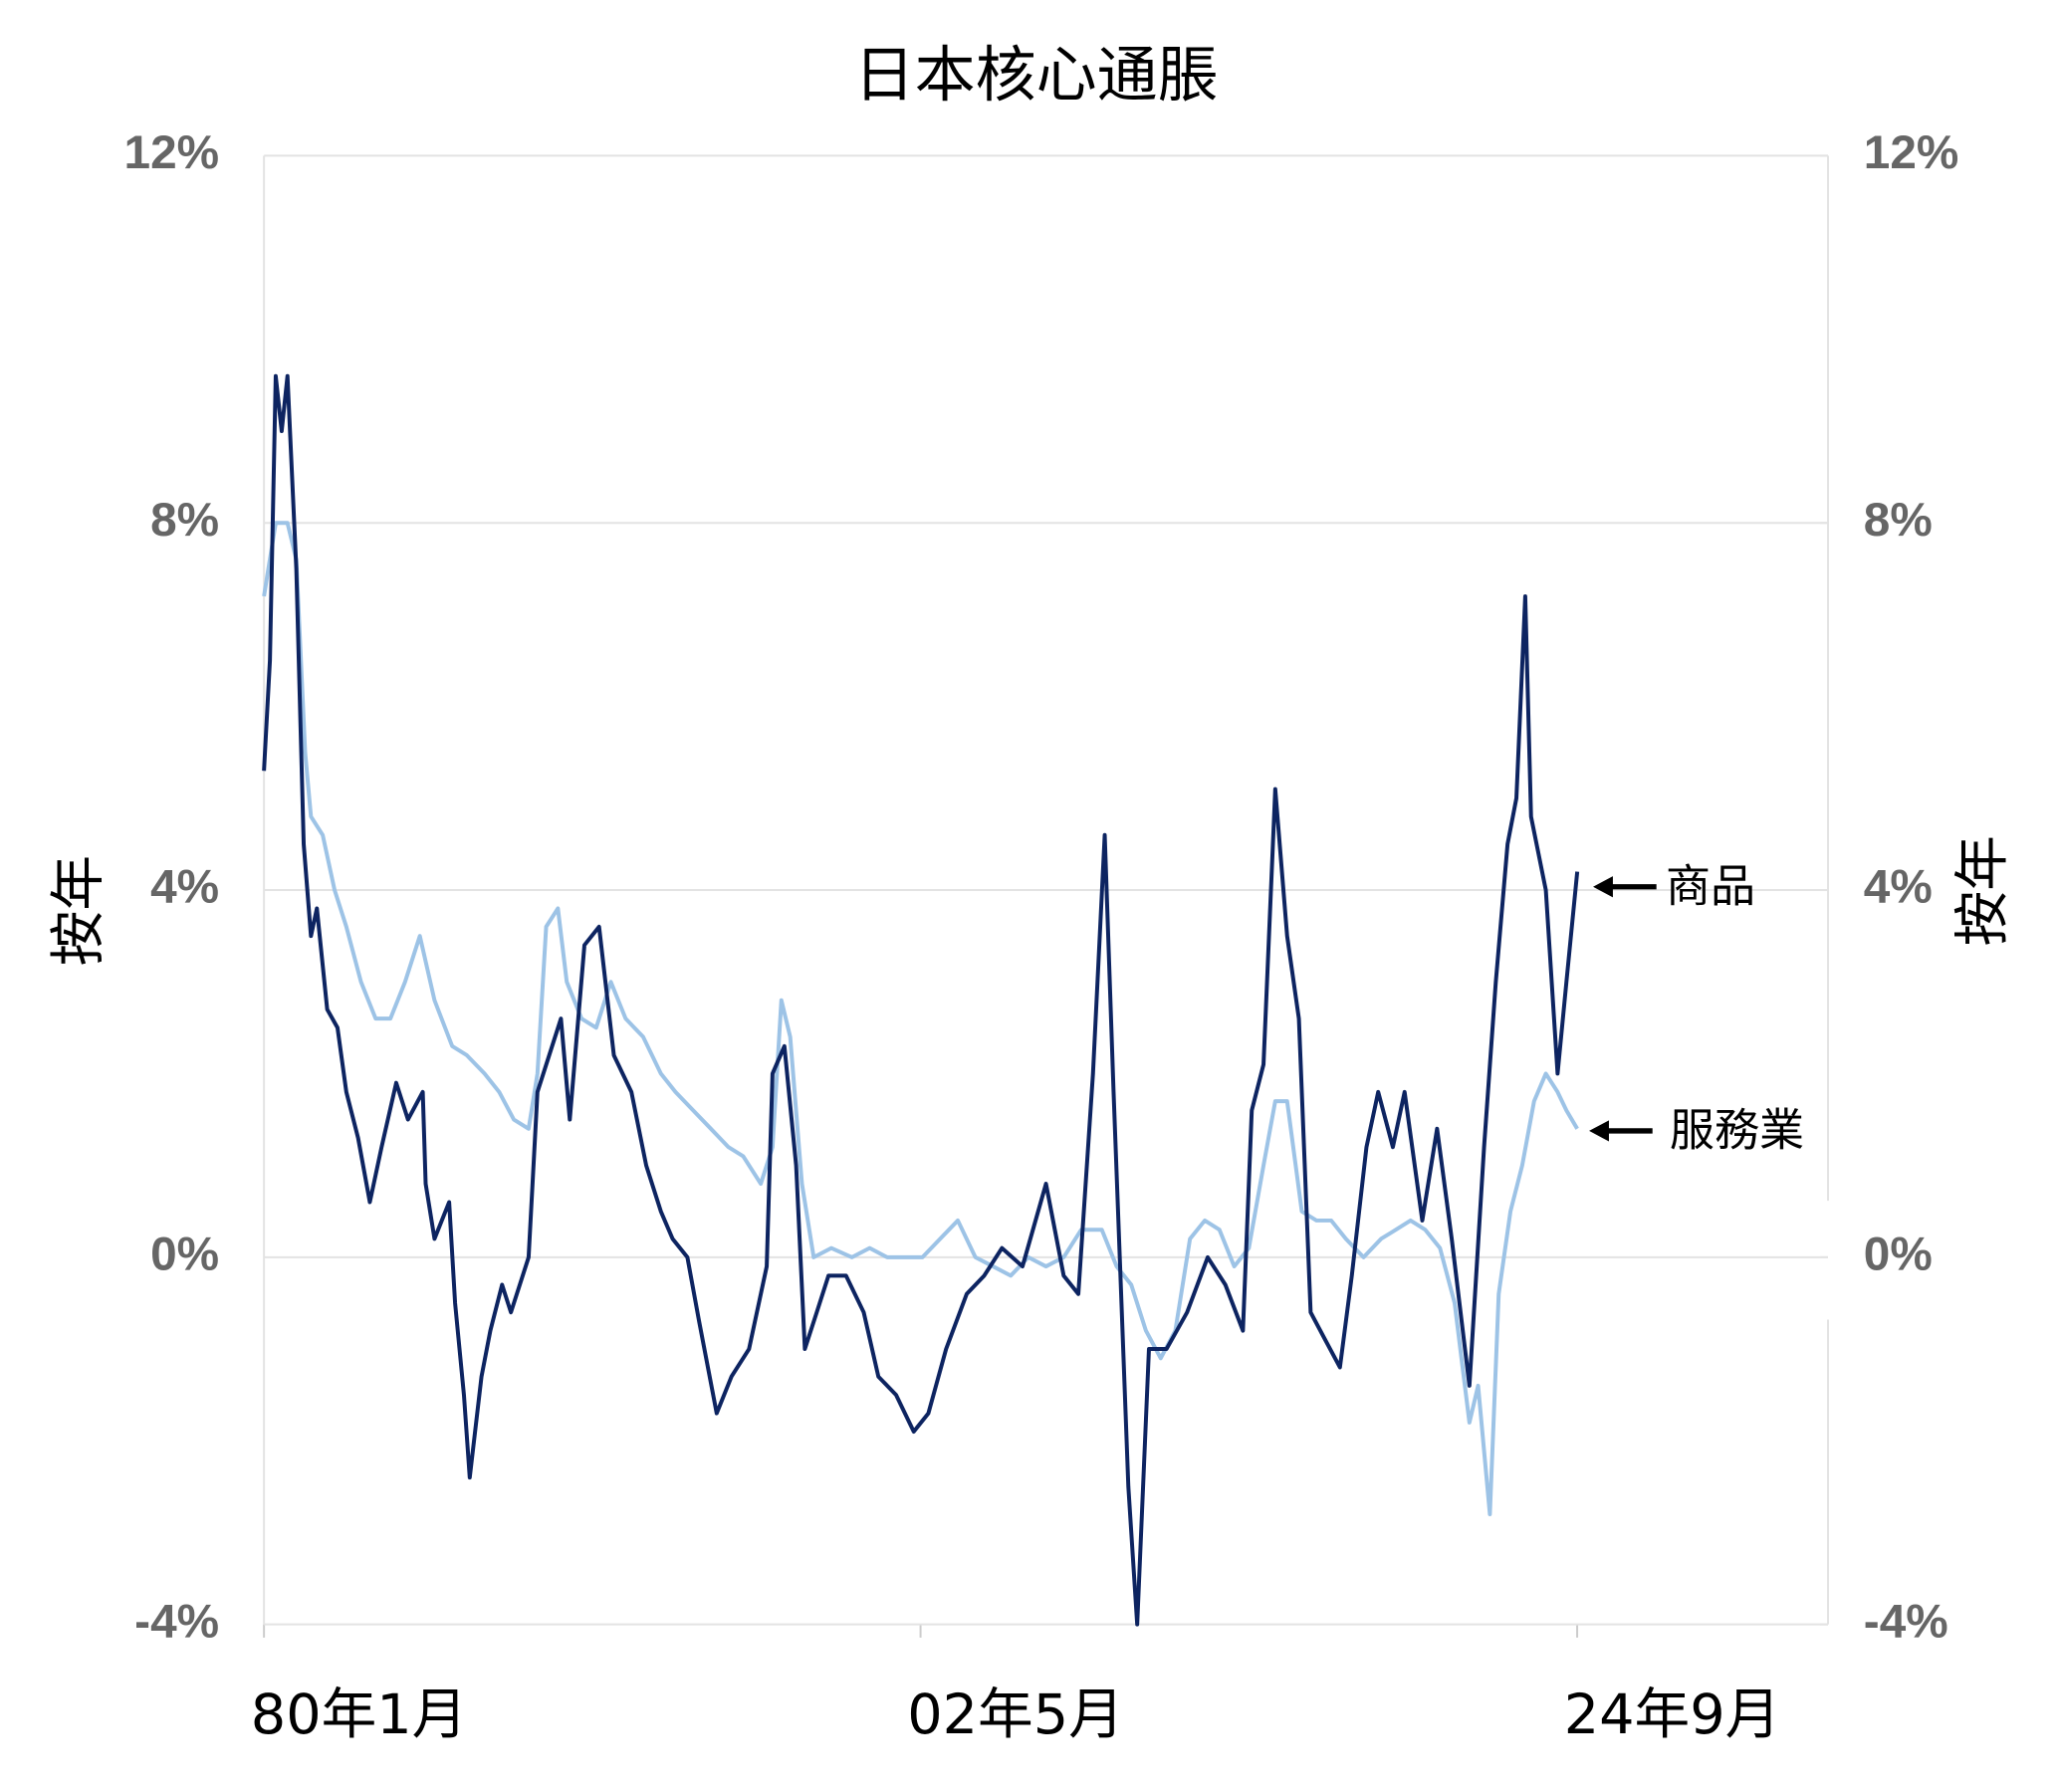  I want to click on annotation: 服務業, so click(1737, 1130).